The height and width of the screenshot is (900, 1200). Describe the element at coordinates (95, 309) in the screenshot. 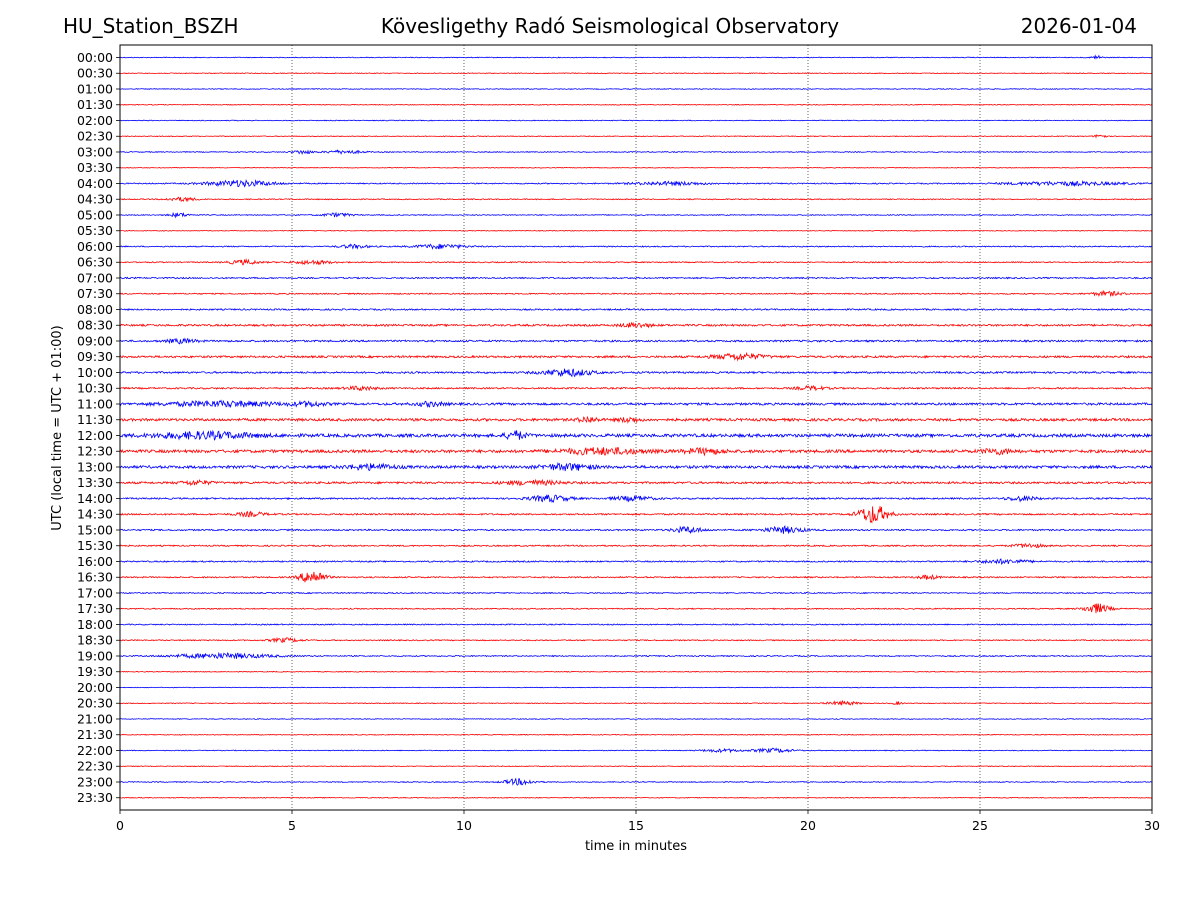

I see `ytick-label-0800: 08:00` at that location.